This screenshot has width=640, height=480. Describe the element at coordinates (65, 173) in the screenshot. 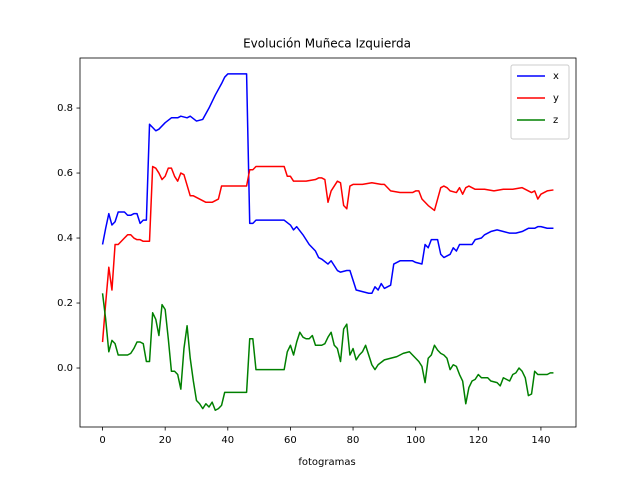

I see `y-tick-label: 0.6` at that location.